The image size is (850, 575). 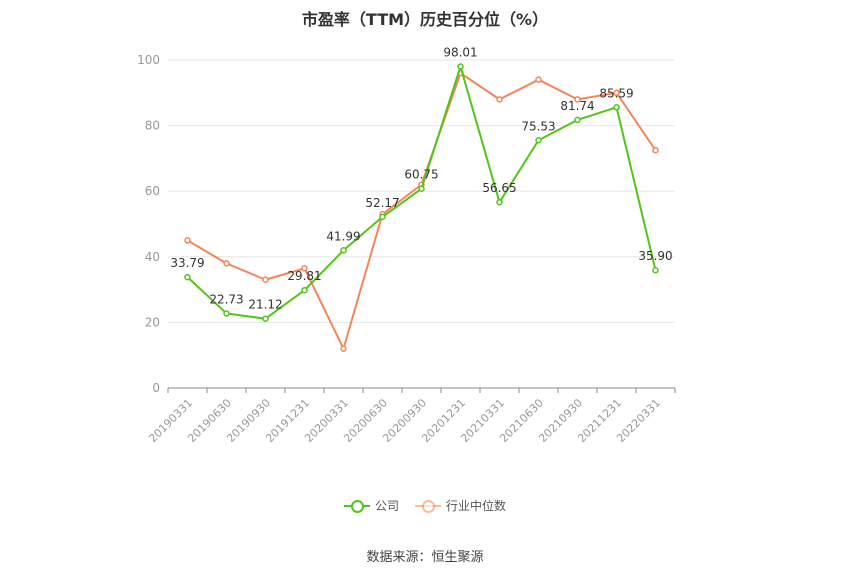 I want to click on data-label: 60.75, so click(x=421, y=175).